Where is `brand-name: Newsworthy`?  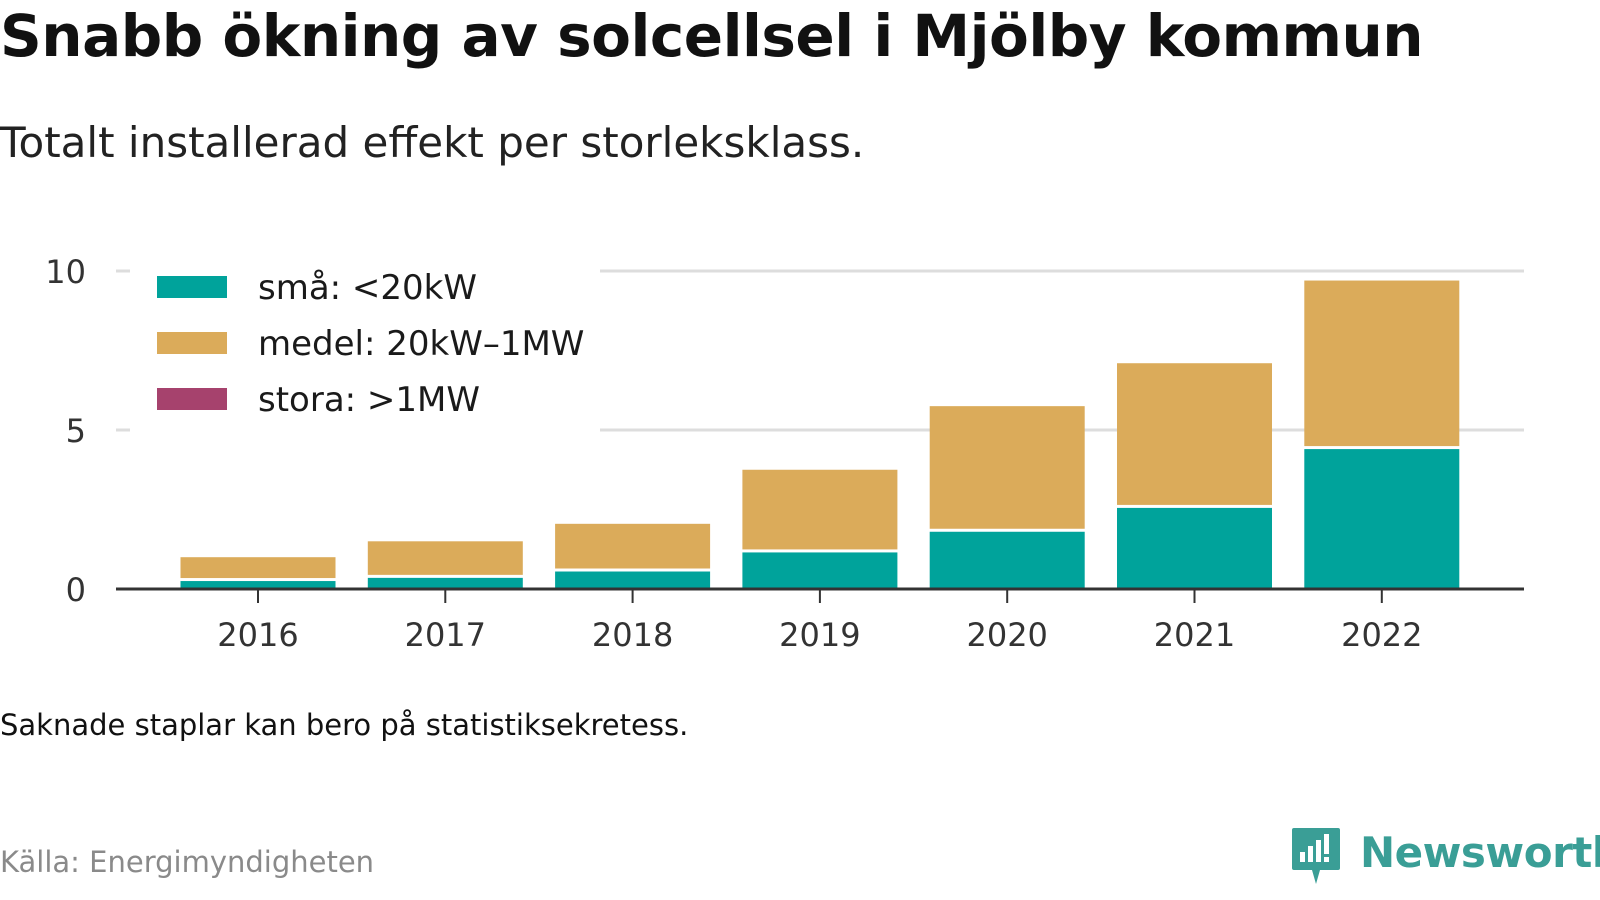 brand-name: Newsworthy is located at coordinates (1480, 852).